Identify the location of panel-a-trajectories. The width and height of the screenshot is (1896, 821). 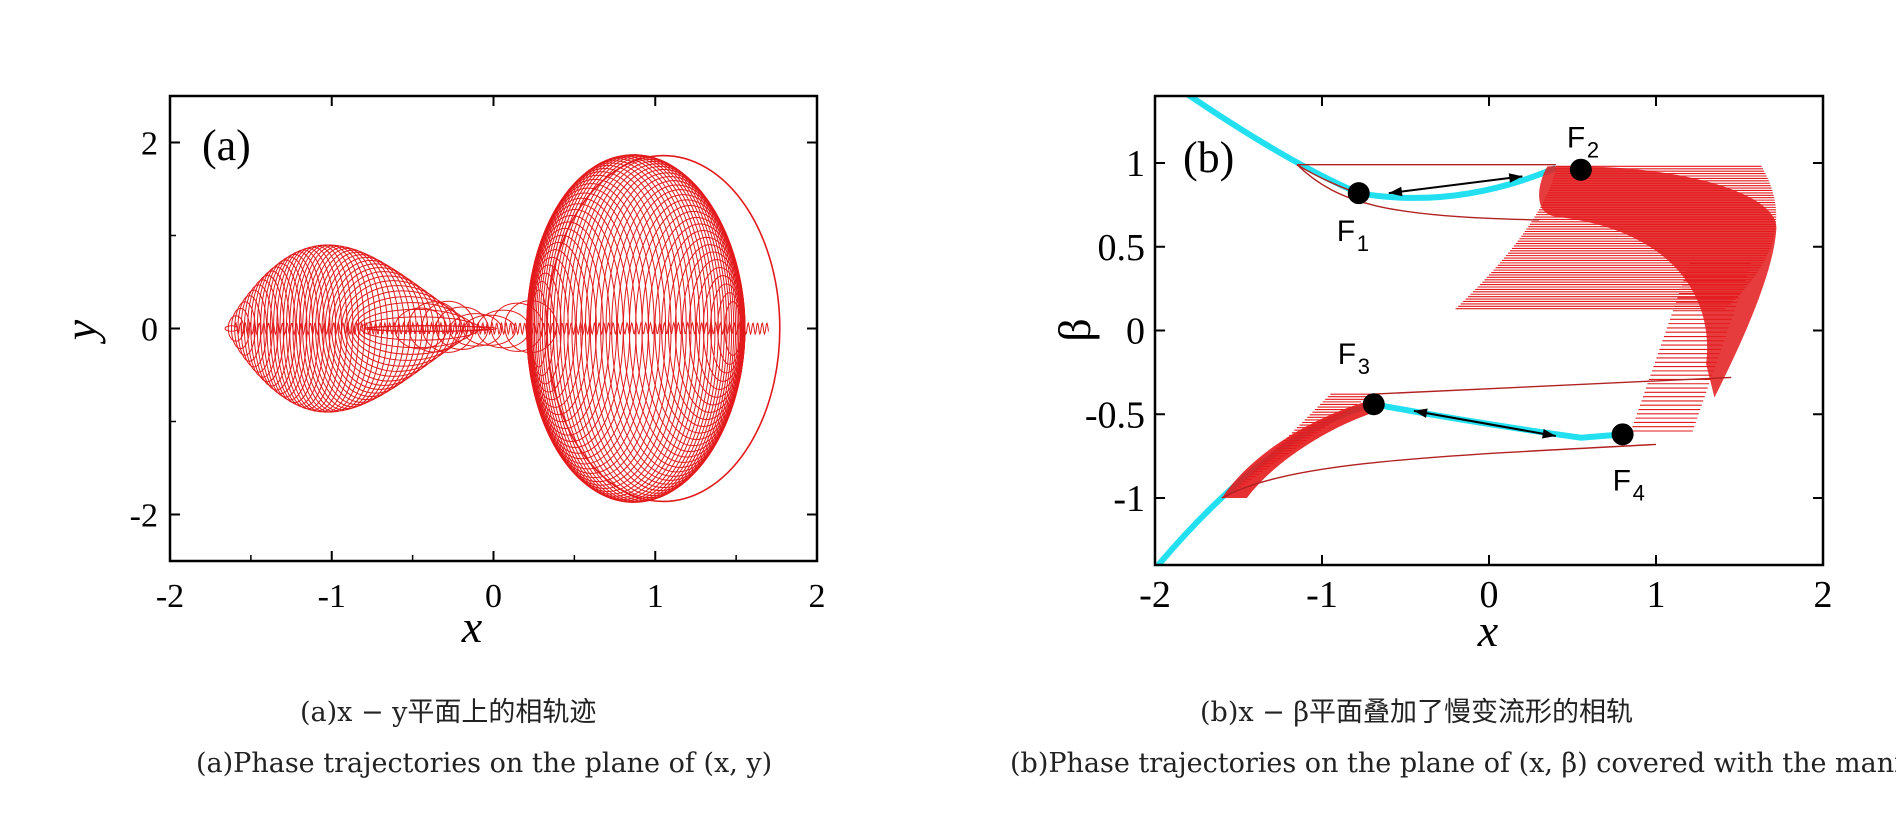
(502, 328).